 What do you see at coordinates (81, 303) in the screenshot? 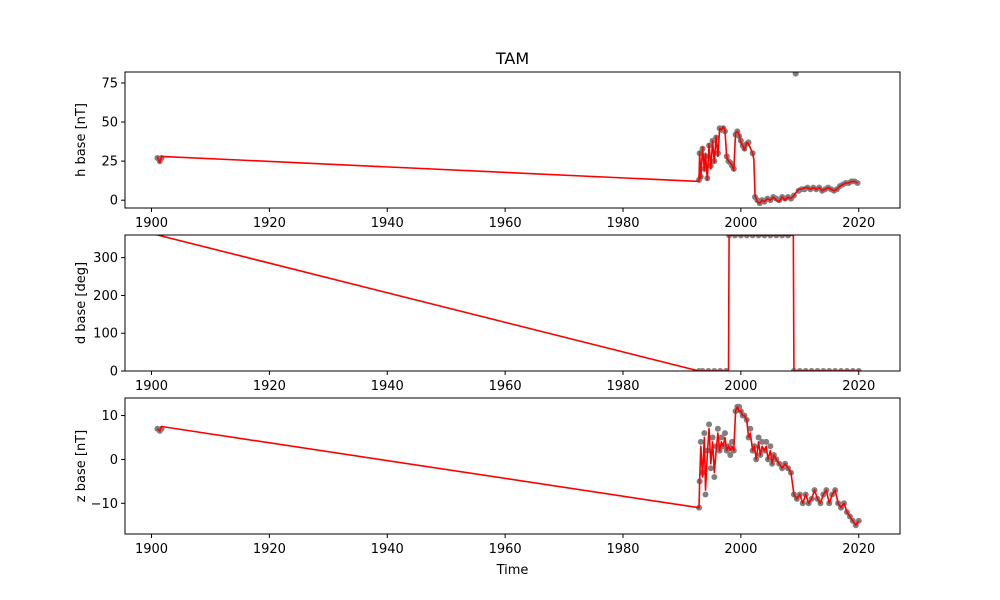
I see `y-axis-label: d base [deg]` at bounding box center [81, 303].